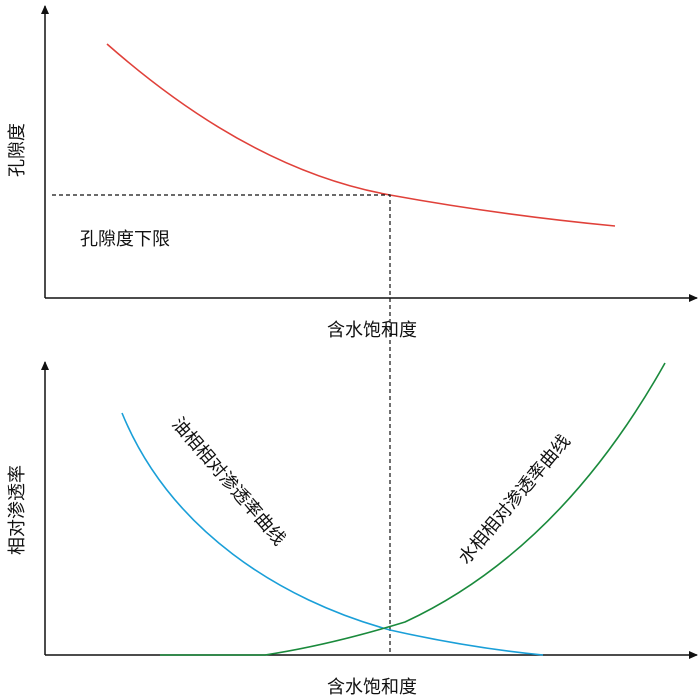 This screenshot has height=699, width=700. Describe the element at coordinates (125, 239) in the screenshot. I see `annotation: 孔隙度下限` at that location.